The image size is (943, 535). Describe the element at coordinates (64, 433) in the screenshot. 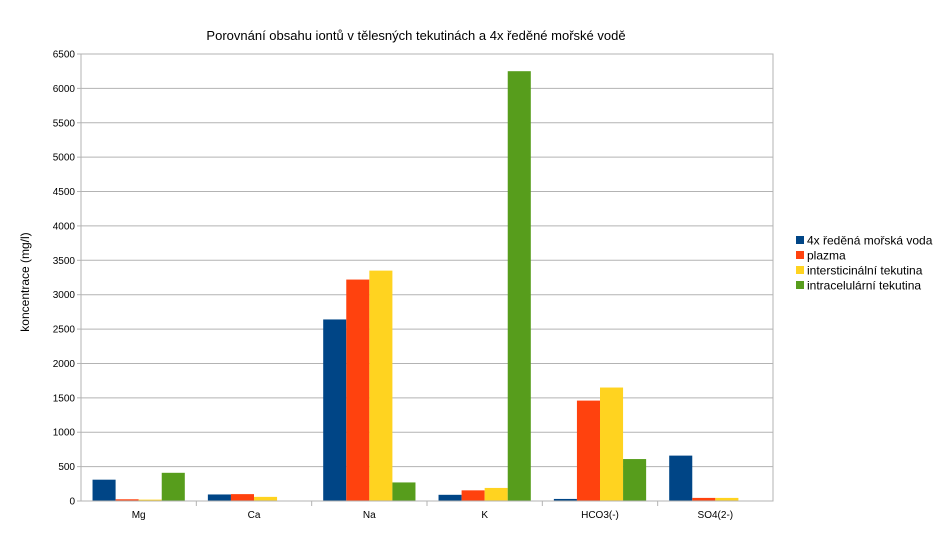

I see `y-tick-label: 1000` at that location.